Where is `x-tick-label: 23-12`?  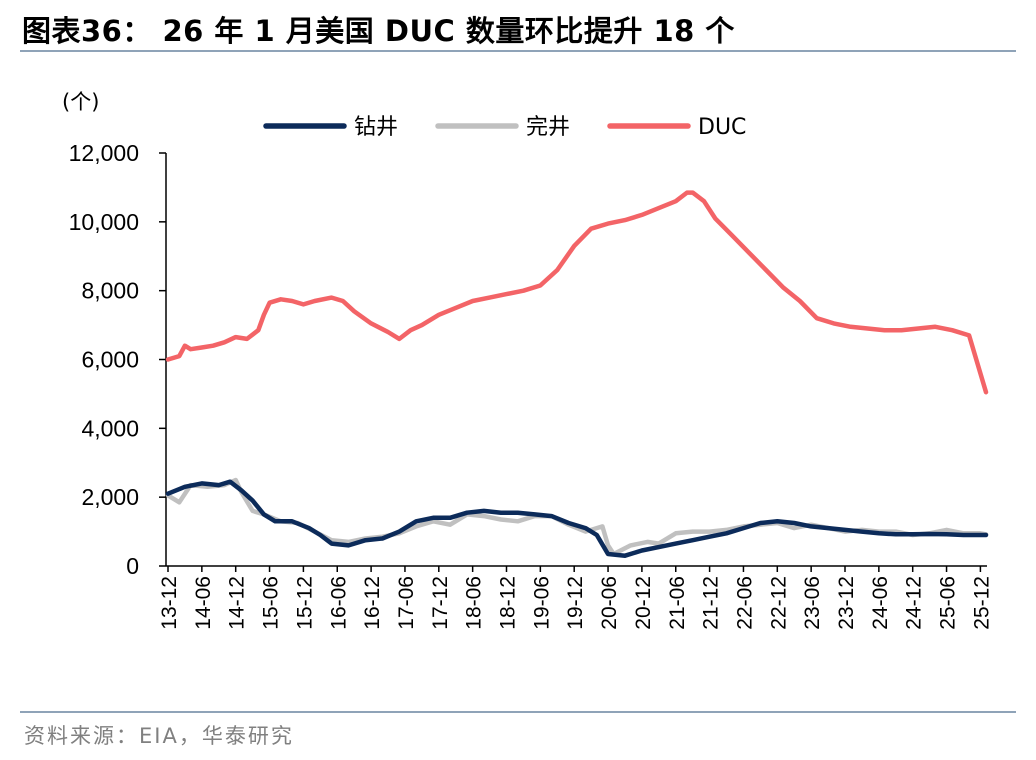 x-tick-label: 23-12 is located at coordinates (846, 603).